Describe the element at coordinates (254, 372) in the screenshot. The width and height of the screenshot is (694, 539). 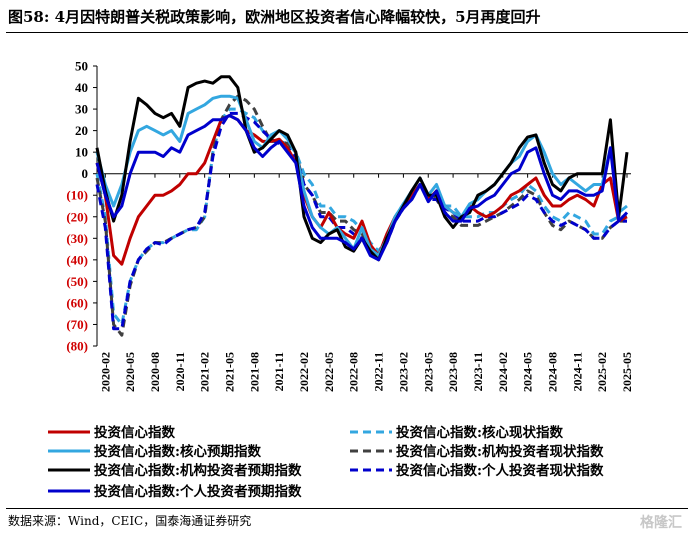
I see `x-tick-label: 2021-08` at that location.